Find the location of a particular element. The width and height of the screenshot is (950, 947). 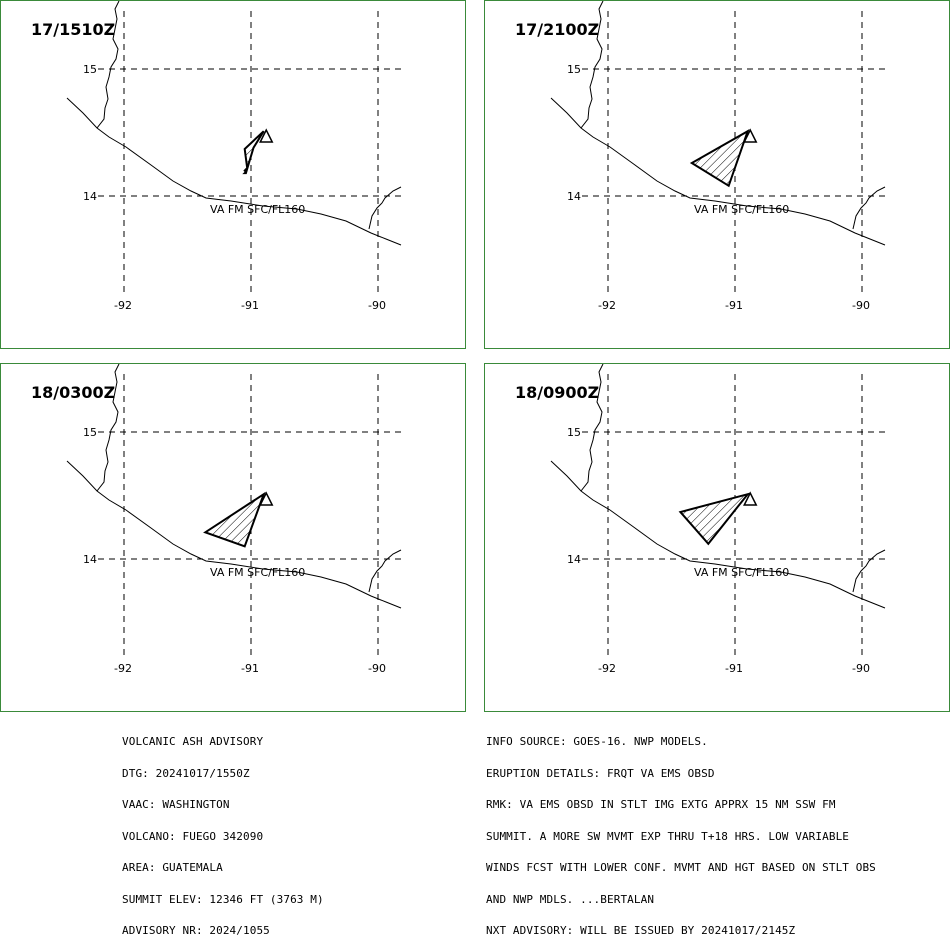

advisory-remarks-4: AND NWP MDLS. ...BERTALAN is located at coordinates (570, 899).